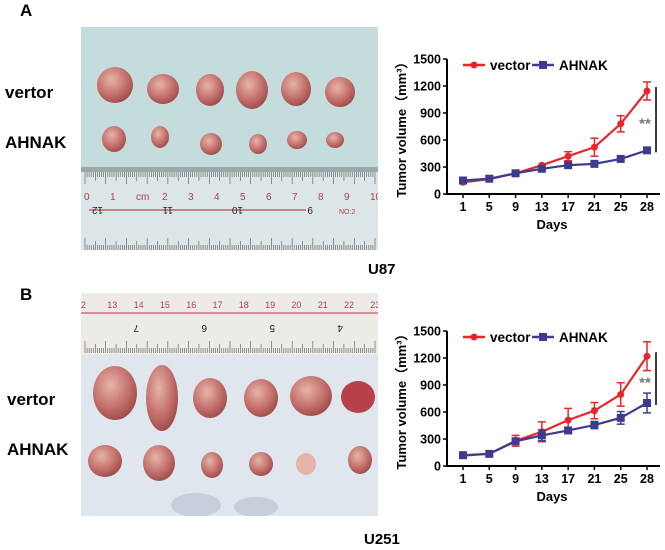 The height and width of the screenshot is (550, 665). I want to click on x-tick-label: 17, so click(568, 207).